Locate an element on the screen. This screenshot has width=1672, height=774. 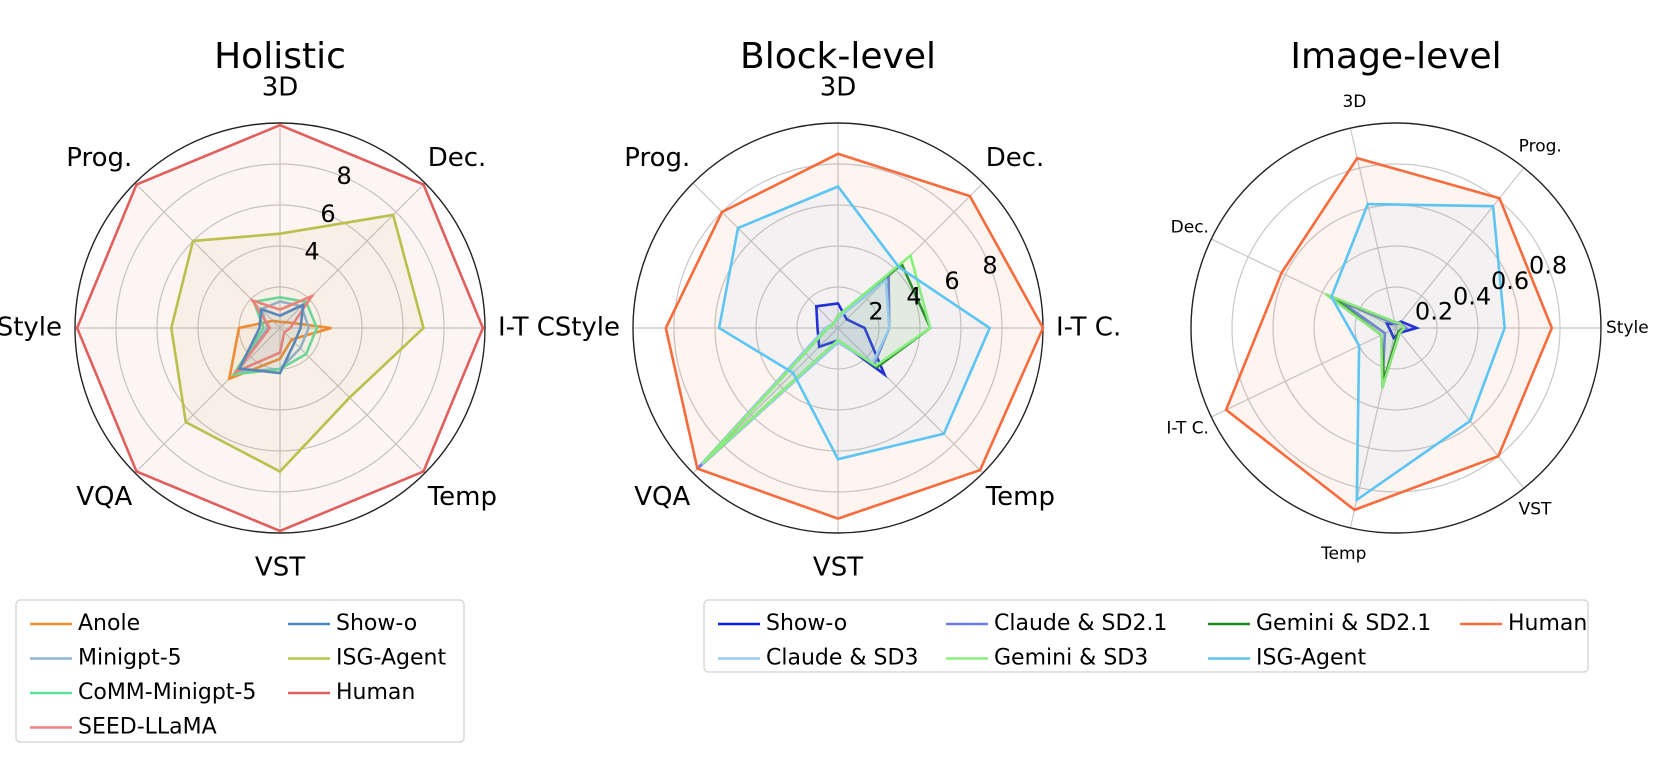
radial-tick-label: 2 is located at coordinates (875, 312).